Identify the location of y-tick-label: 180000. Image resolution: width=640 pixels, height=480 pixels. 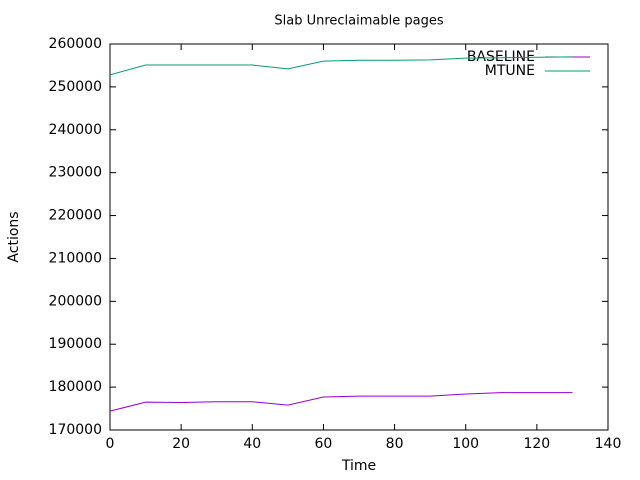
(75, 387).